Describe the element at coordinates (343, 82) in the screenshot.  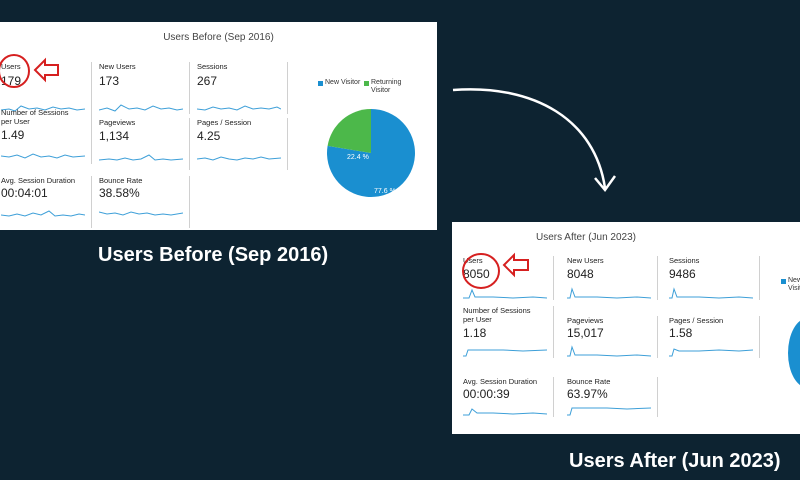
I see `legend-new-label: New Visitor` at that location.